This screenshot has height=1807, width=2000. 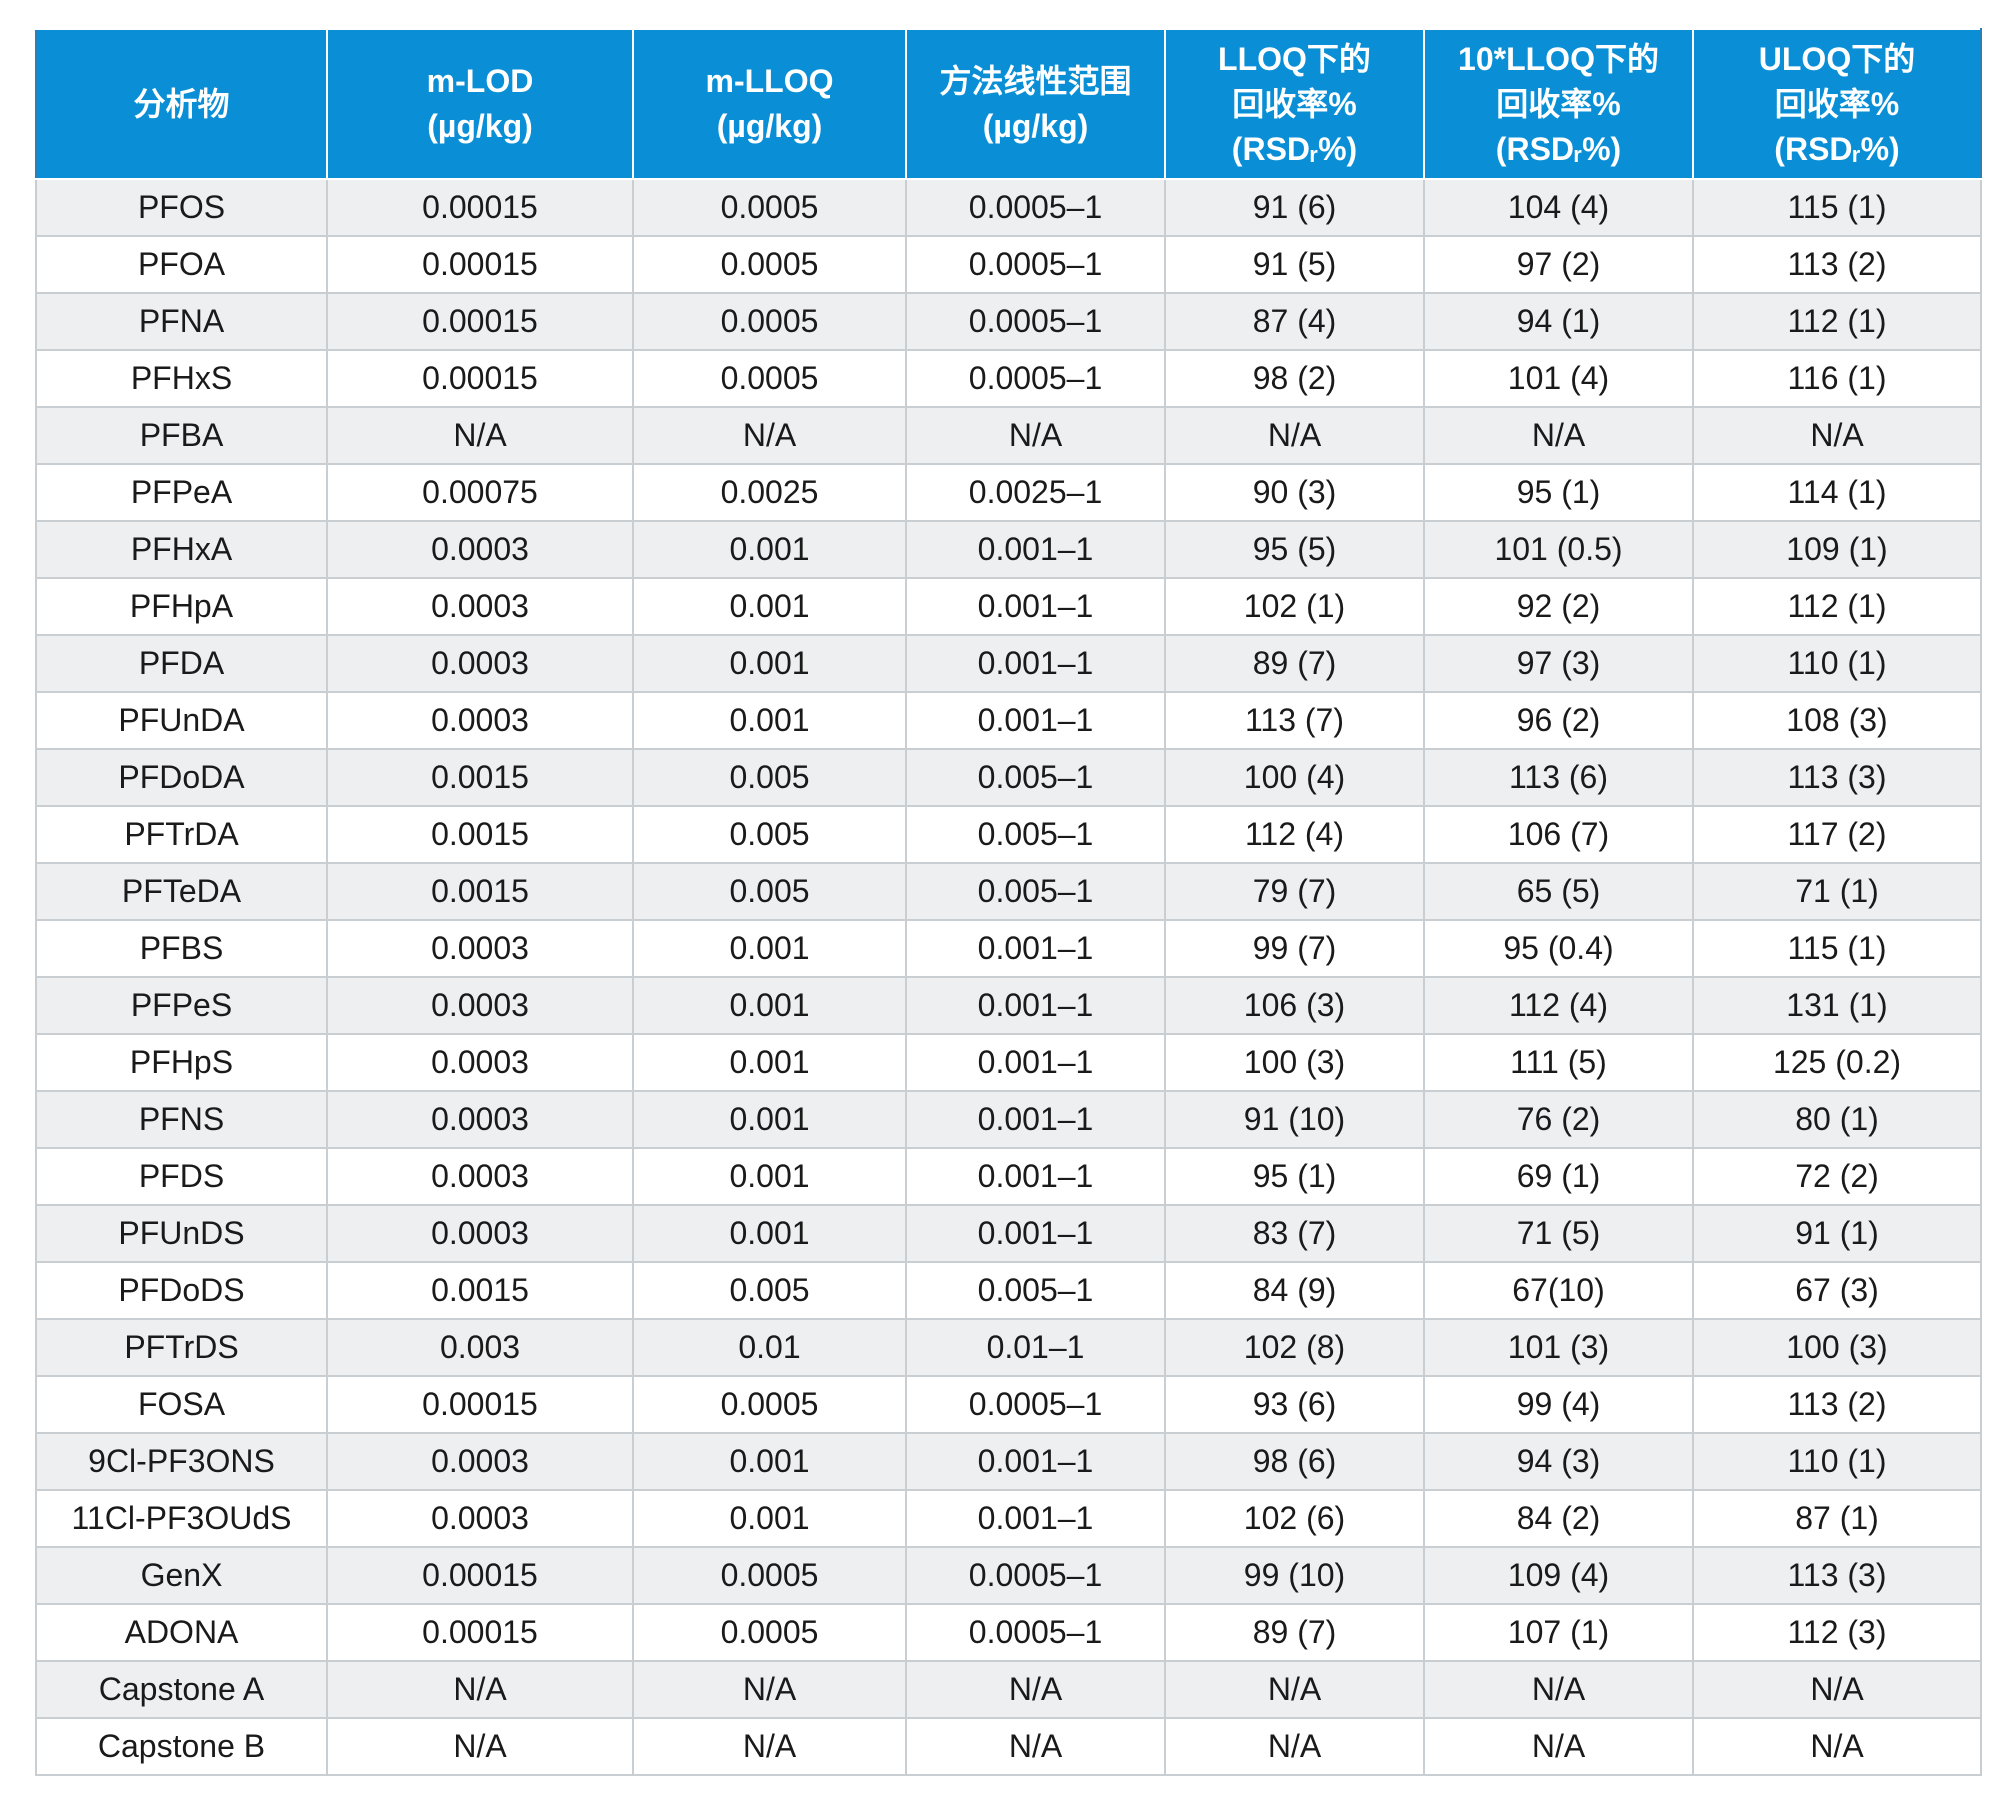 I want to click on cell-analyte: PFBS, so click(x=181, y=948).